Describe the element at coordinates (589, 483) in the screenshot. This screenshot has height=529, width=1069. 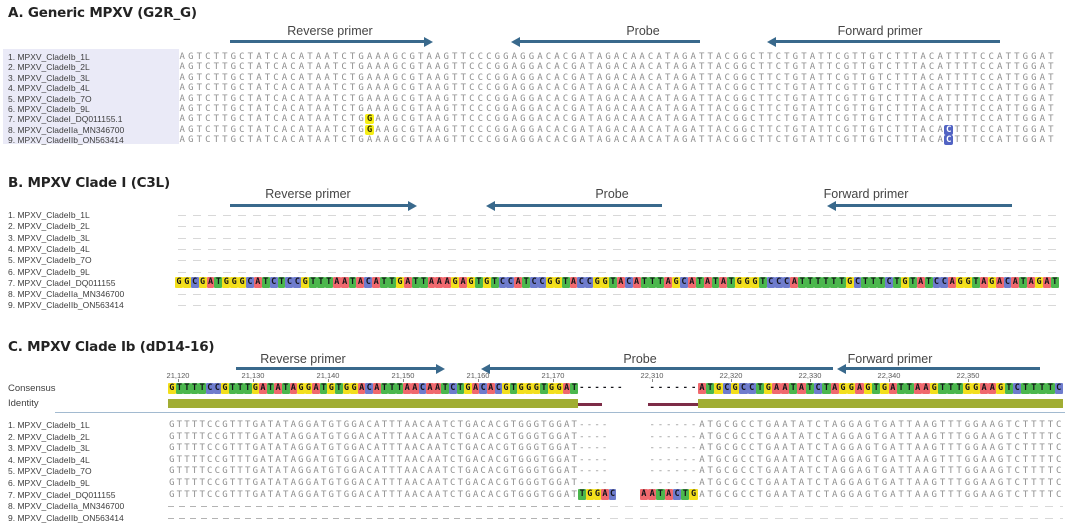
I see `nt-cell: -` at that location.